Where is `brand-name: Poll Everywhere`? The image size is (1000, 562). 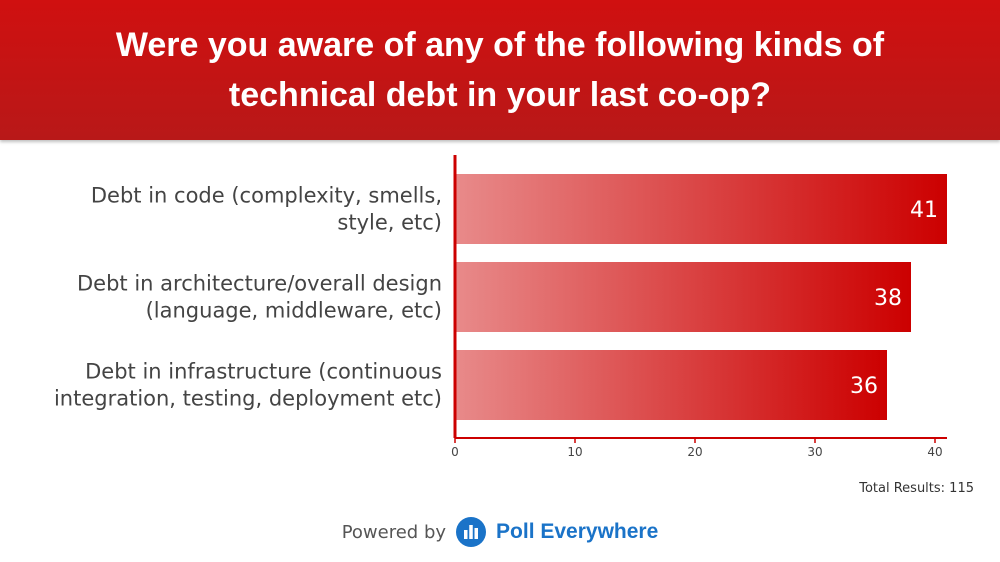
brand-name: Poll Everywhere is located at coordinates (577, 531).